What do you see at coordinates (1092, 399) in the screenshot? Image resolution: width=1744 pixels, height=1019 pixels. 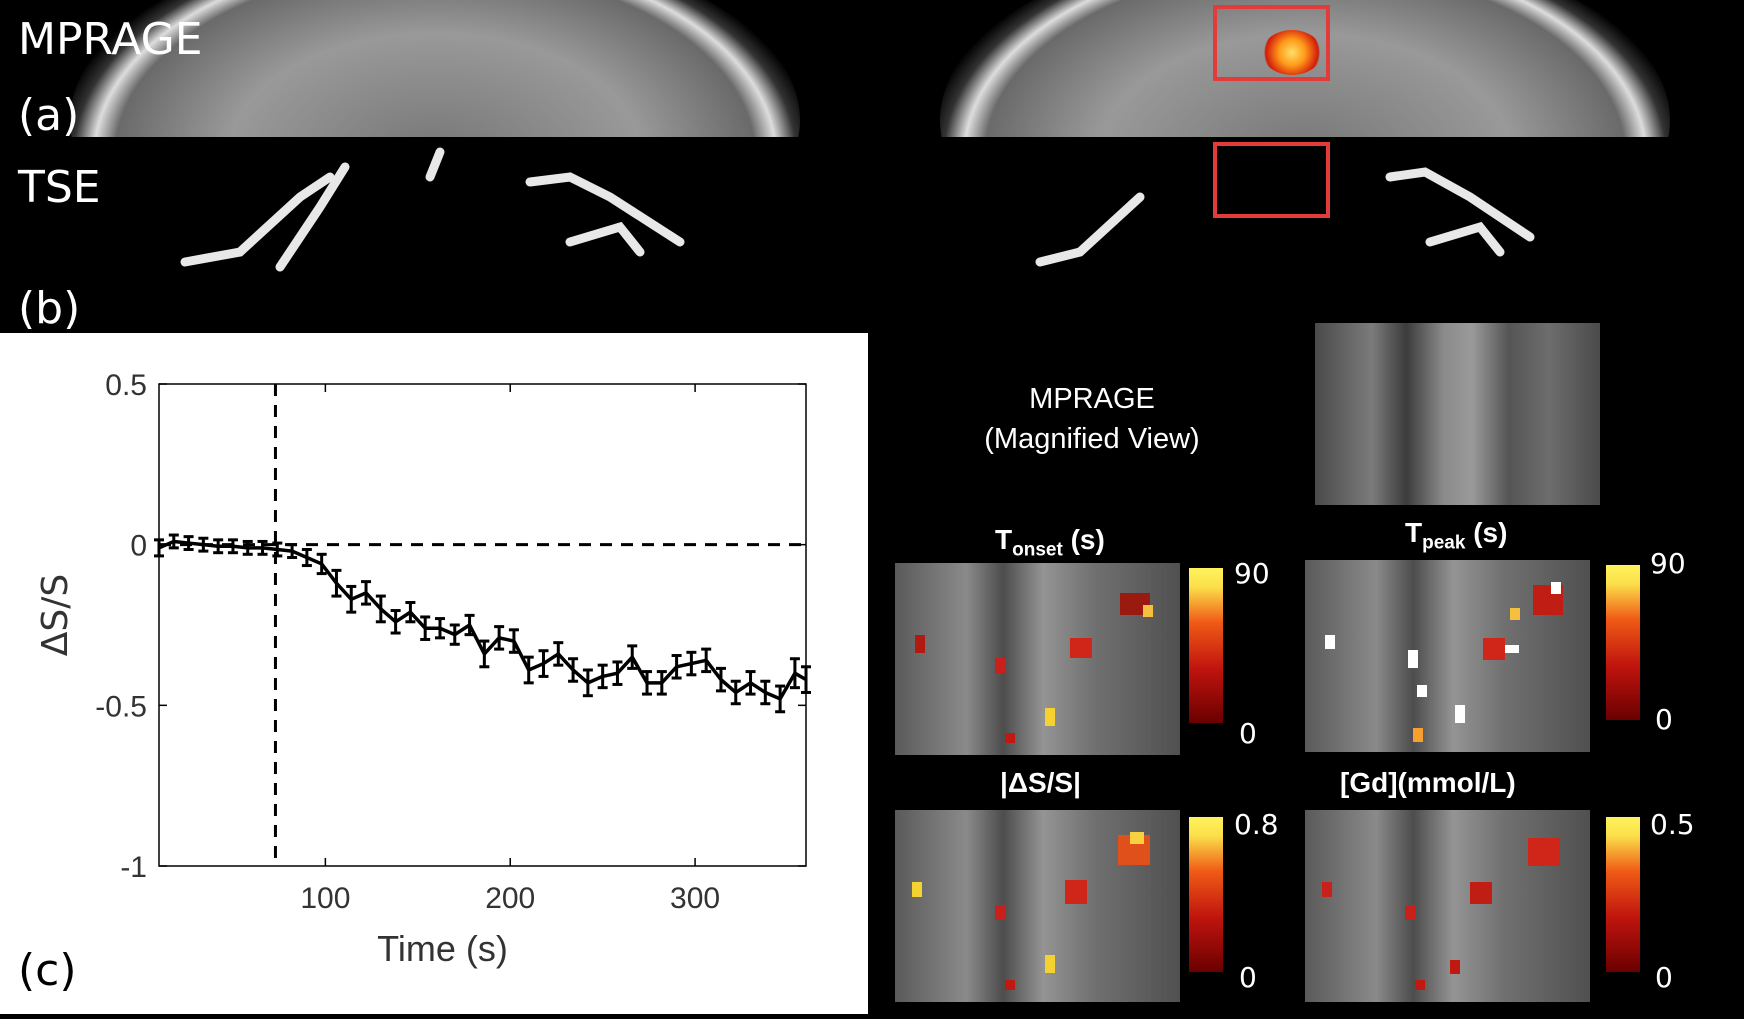 I see `magnified-title-line1: MPRAGE` at bounding box center [1092, 399].